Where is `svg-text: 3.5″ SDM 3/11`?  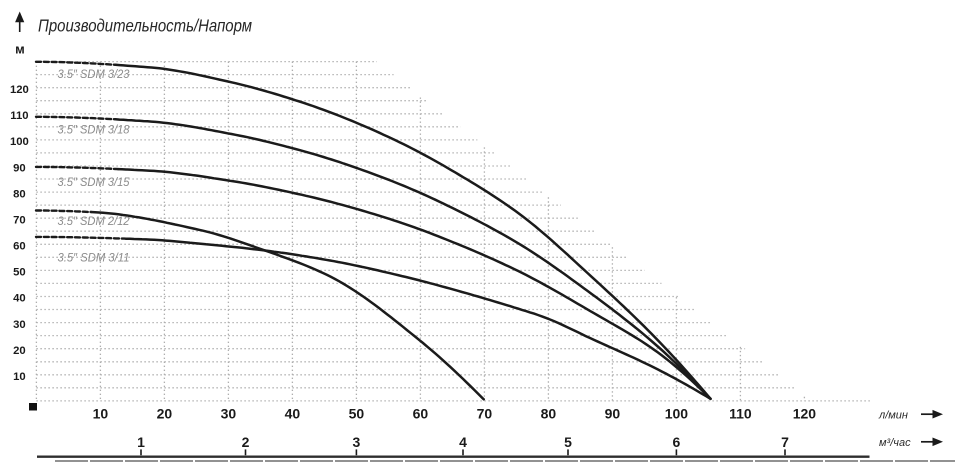
svg-text: 3.5″ SDM 3/11 is located at coordinates (94, 258).